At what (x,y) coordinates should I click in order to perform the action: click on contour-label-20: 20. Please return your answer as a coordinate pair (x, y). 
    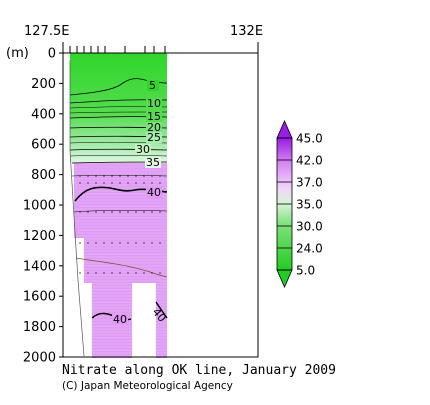
    Looking at the image, I should click on (154, 127).